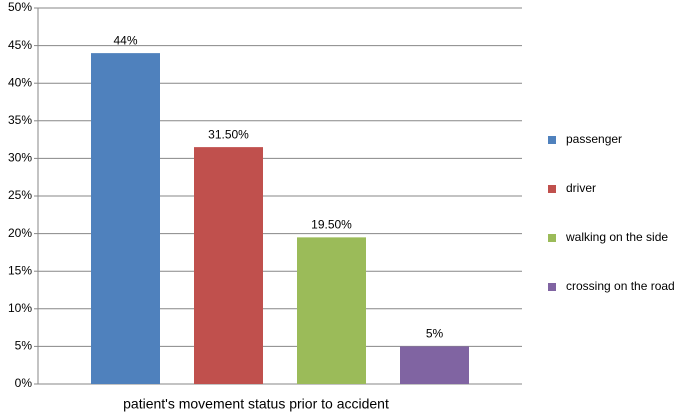  Describe the element at coordinates (20, 45) in the screenshot. I see `y-tick-label: 45%` at that location.